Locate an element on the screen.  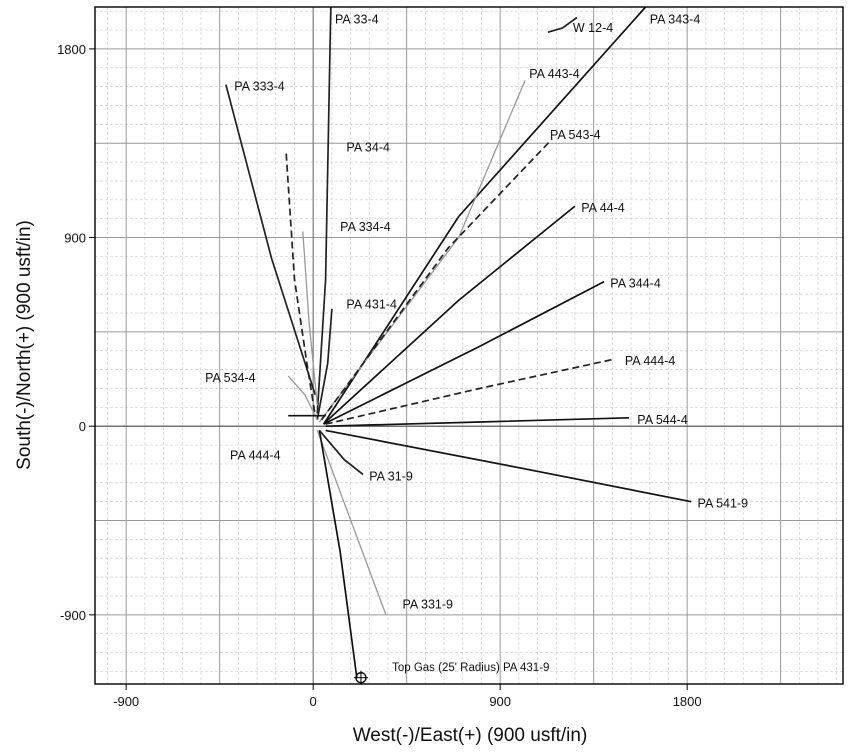
well-label: PA 443-4 is located at coordinates (554, 74).